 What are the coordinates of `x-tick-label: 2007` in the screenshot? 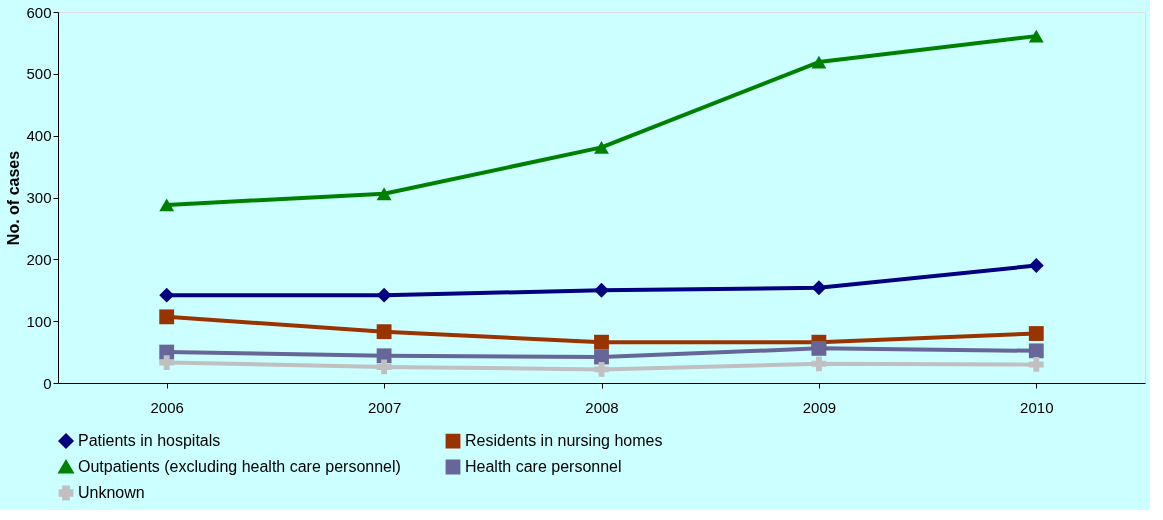 It's located at (384, 407).